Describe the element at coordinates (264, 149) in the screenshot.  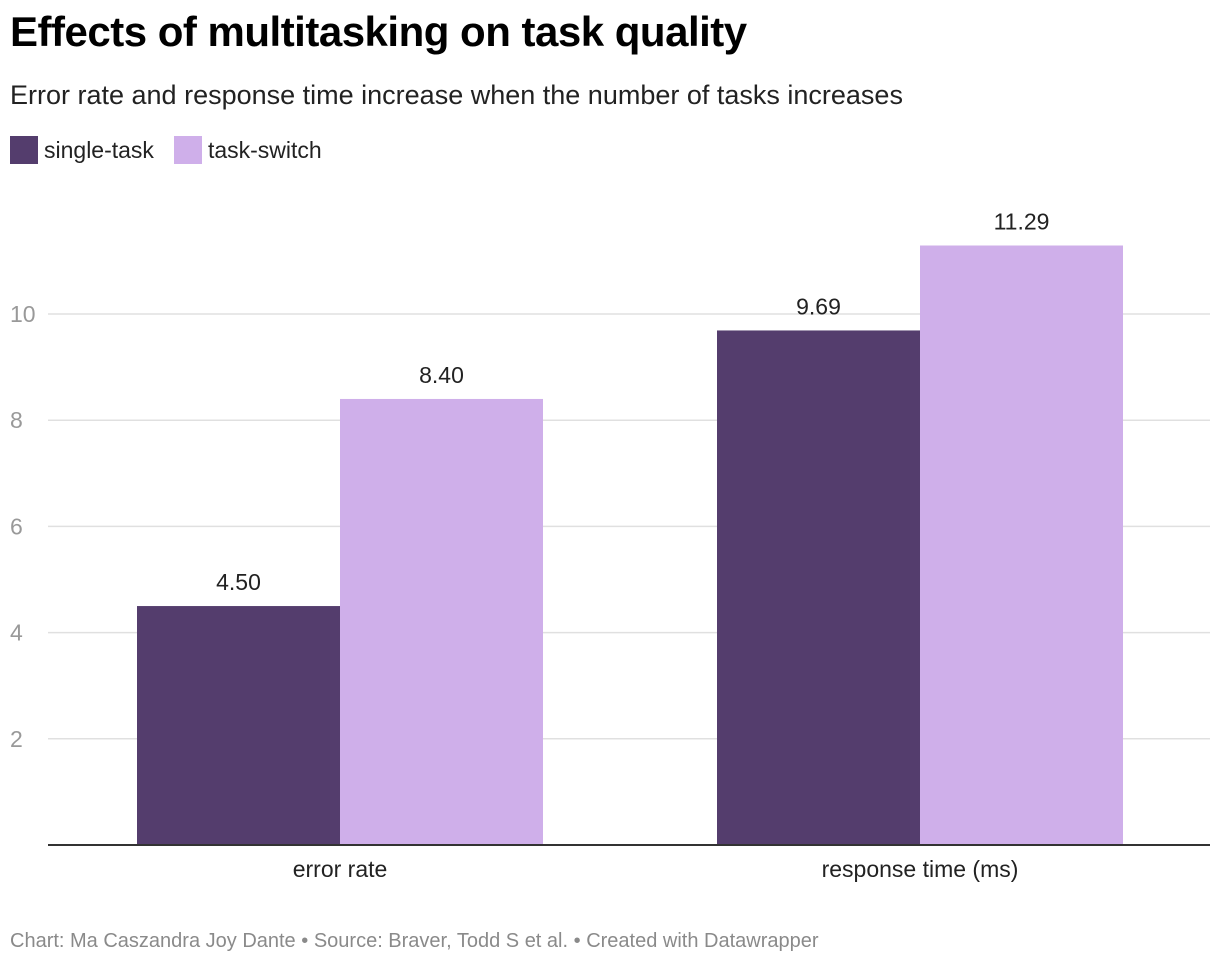
I see `legend-label-task-switch: task-switch` at that location.